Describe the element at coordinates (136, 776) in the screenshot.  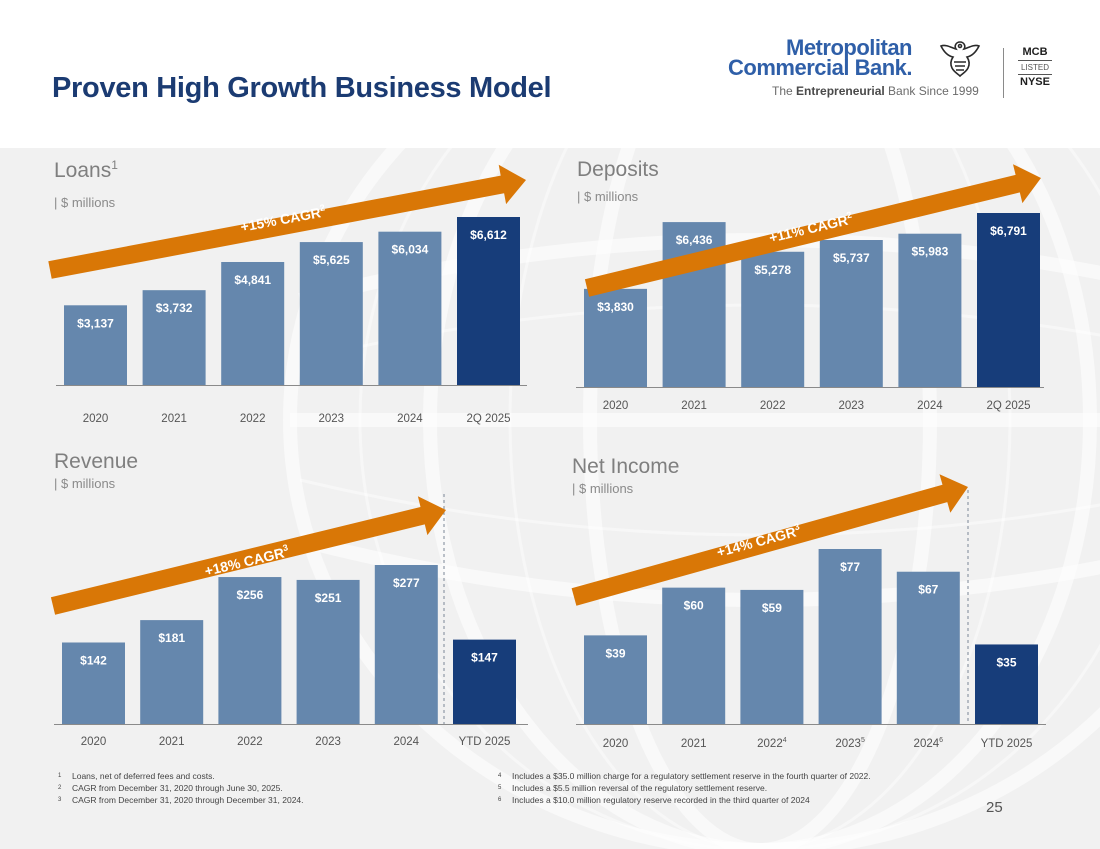
I see `footnote-1: 1 Loans, net of deferred fees and costs.` at that location.